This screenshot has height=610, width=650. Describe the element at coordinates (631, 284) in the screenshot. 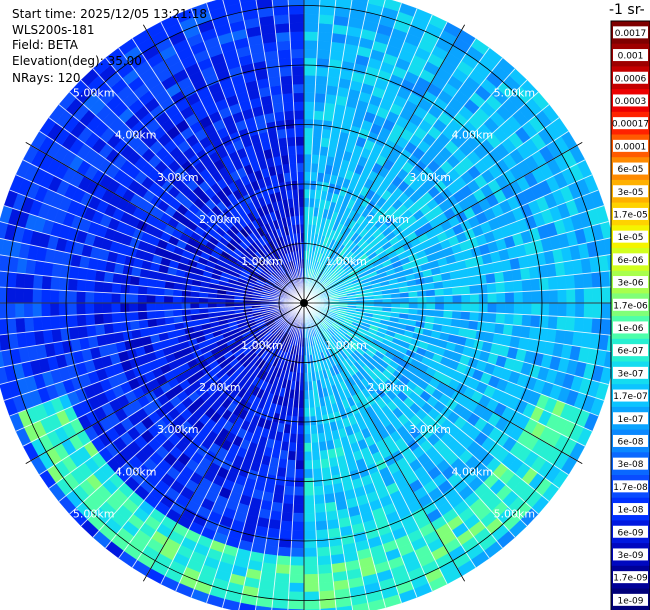

I see `colorbar-label: 3e-06` at that location.